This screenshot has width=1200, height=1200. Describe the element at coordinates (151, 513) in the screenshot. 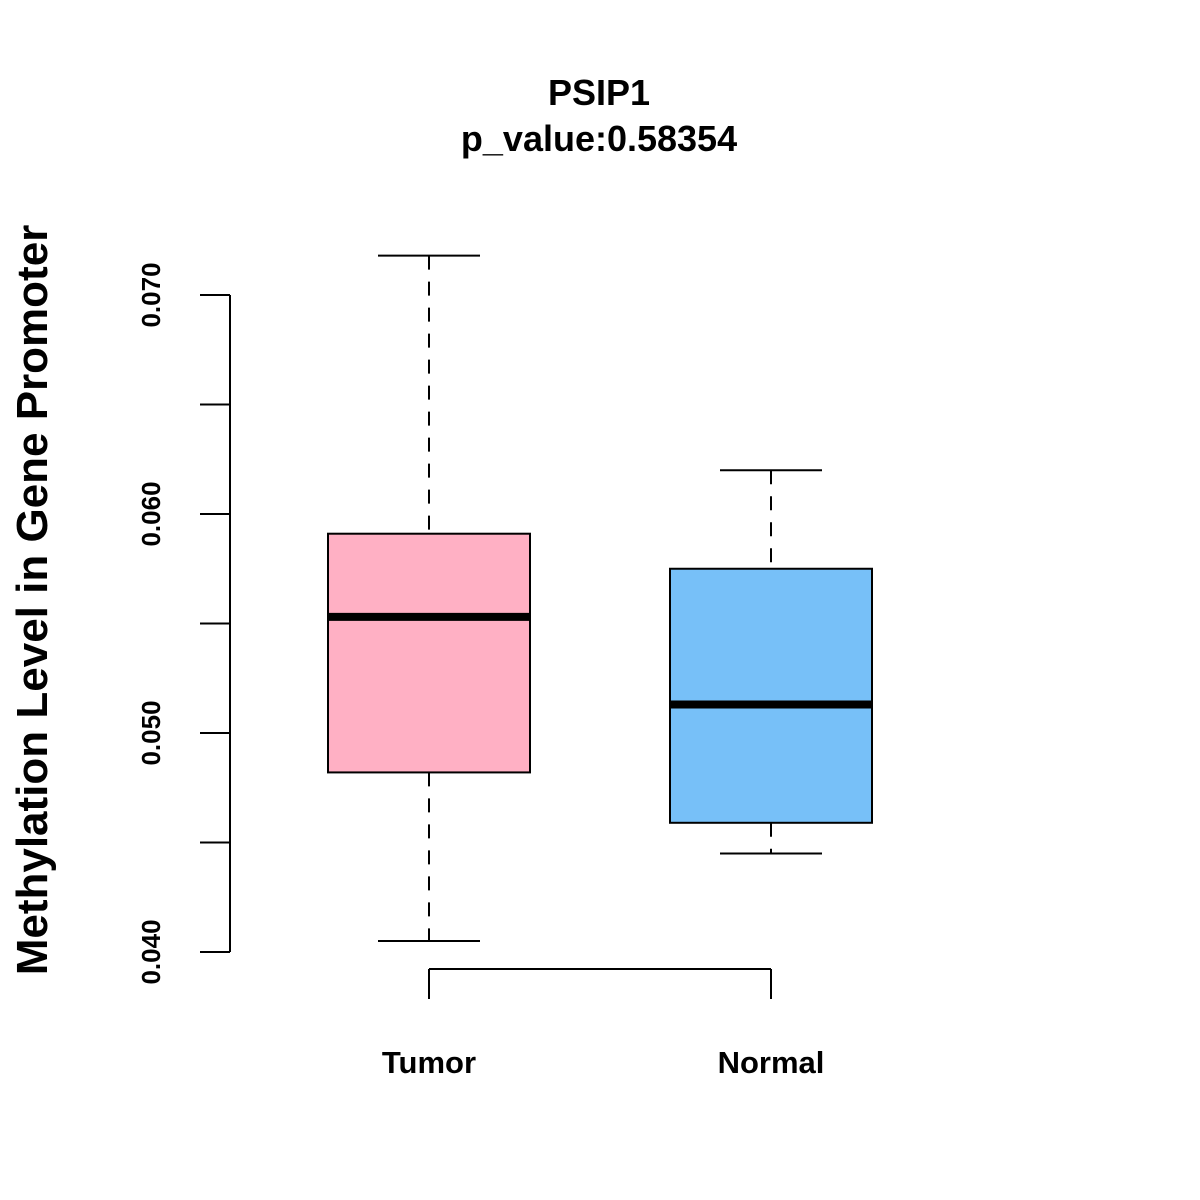

I see `y-tick-label: 0.060` at that location.